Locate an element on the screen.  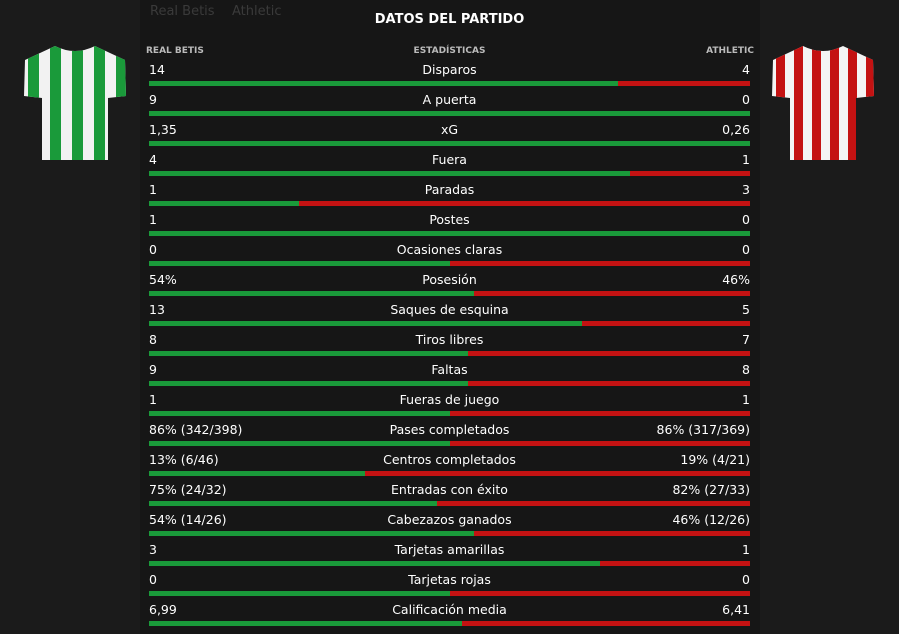
stat-label: Tiros libres is located at coordinates (449, 339).